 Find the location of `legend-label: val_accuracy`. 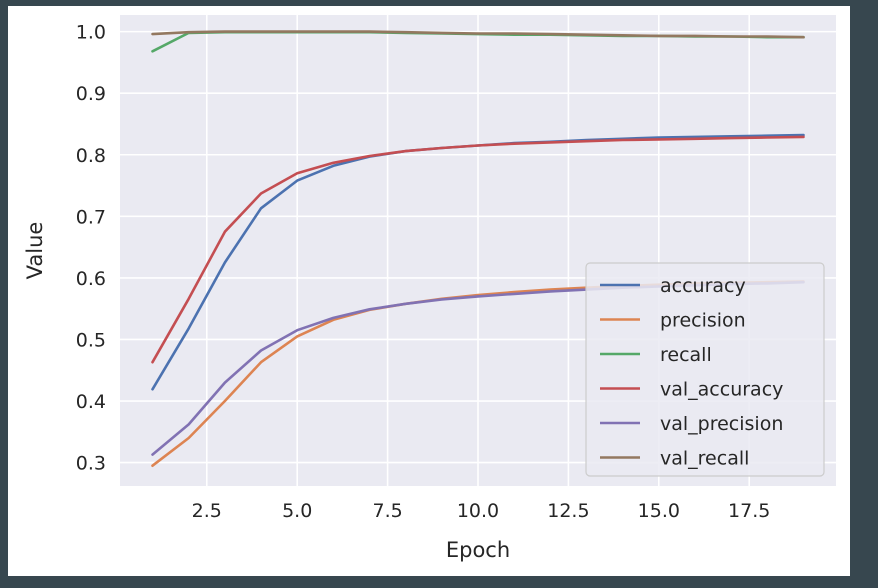

legend-label: val_accuracy is located at coordinates (721, 390).